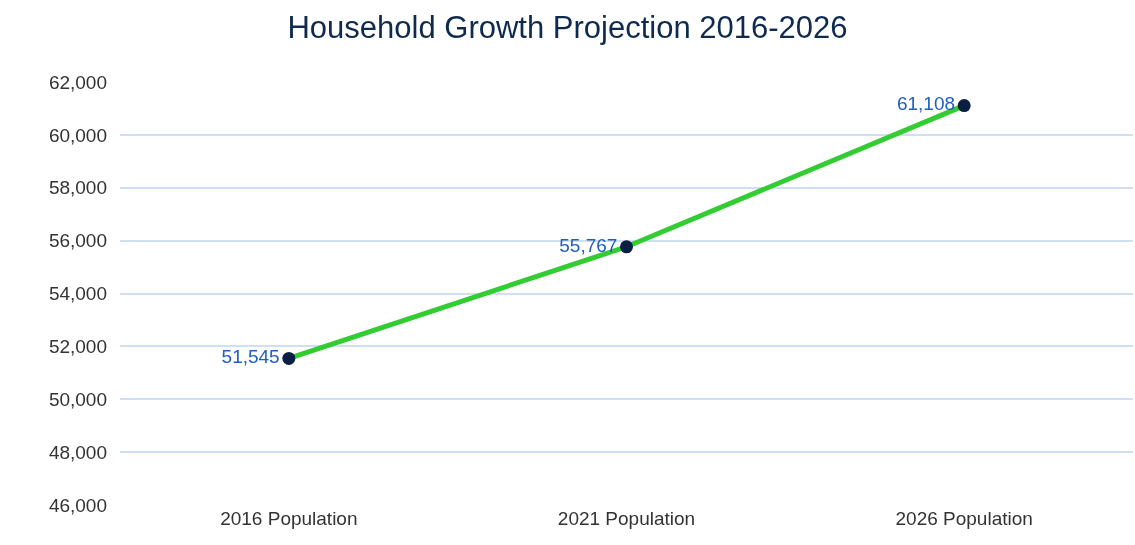 The height and width of the screenshot is (545, 1135). What do you see at coordinates (77, 452) in the screenshot?
I see `y-tick-label: 48,000` at bounding box center [77, 452].